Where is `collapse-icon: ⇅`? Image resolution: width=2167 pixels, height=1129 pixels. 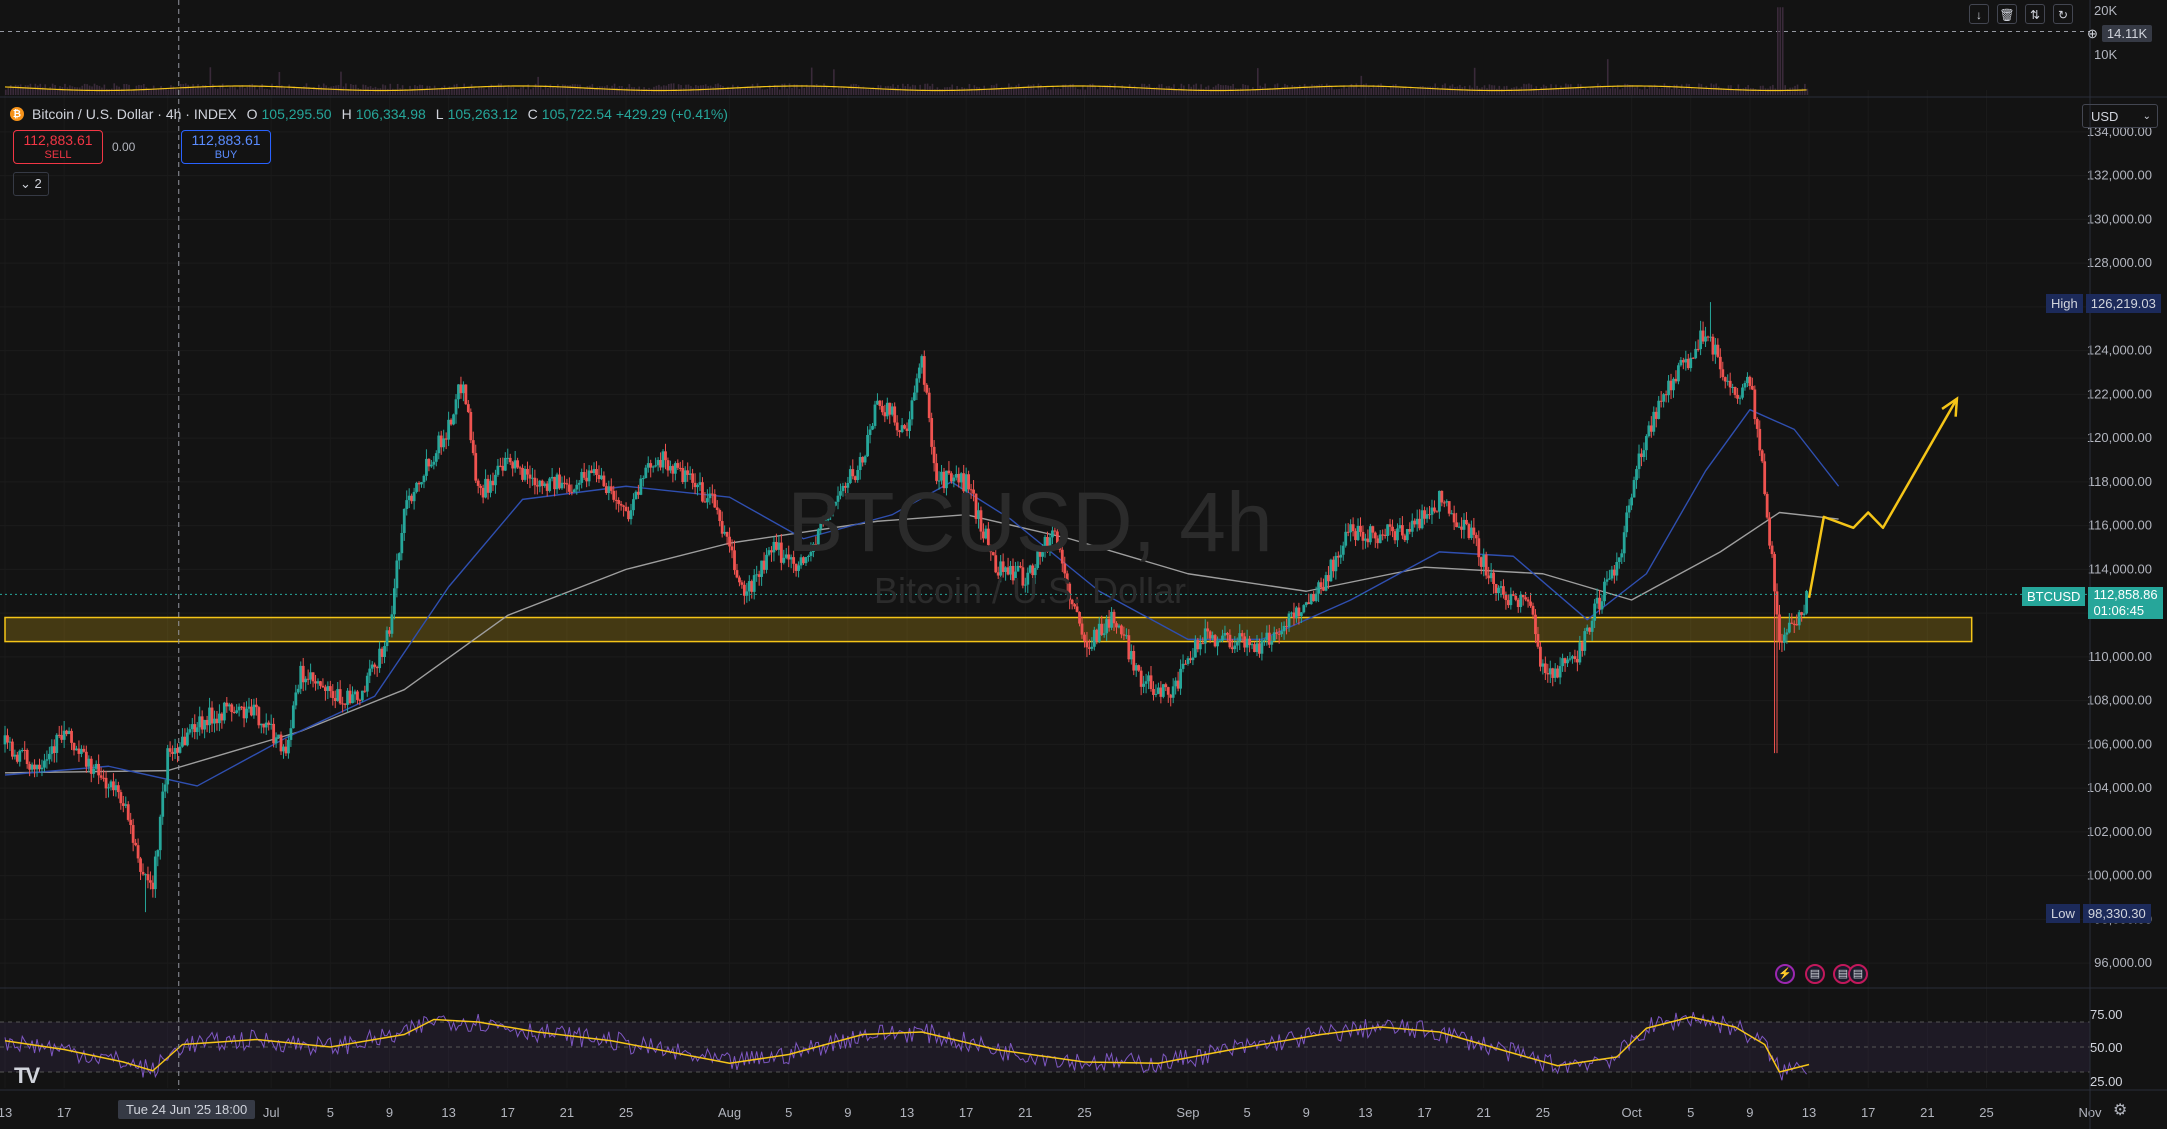
collapse-icon: ⇅ is located at coordinates (2035, 14).